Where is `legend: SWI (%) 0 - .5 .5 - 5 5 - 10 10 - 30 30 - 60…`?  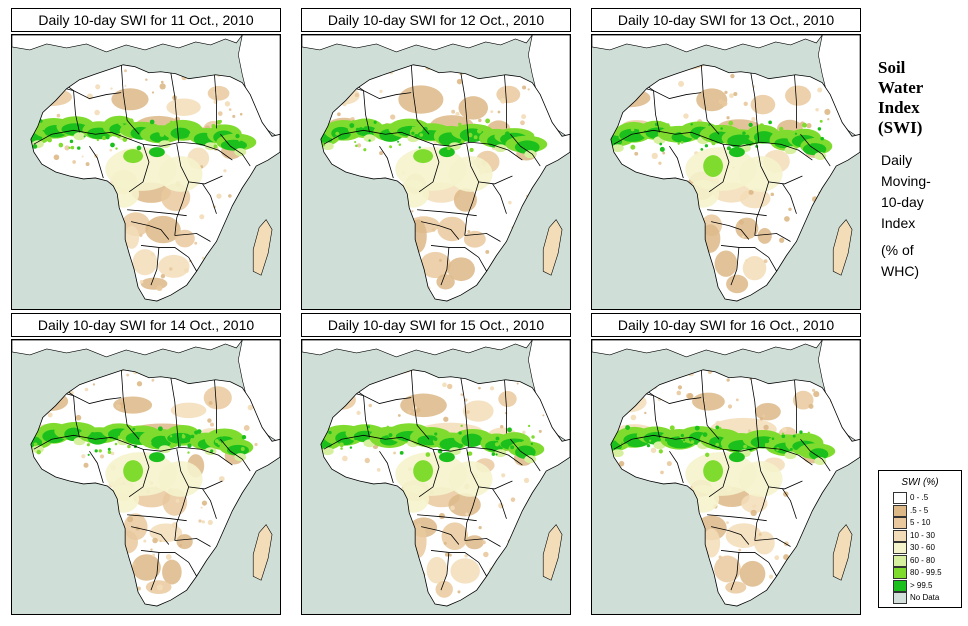
legend: SWI (%) 0 - .5 .5 - 5 5 - 10 10 - 30 30 - 60… is located at coordinates (920, 539).